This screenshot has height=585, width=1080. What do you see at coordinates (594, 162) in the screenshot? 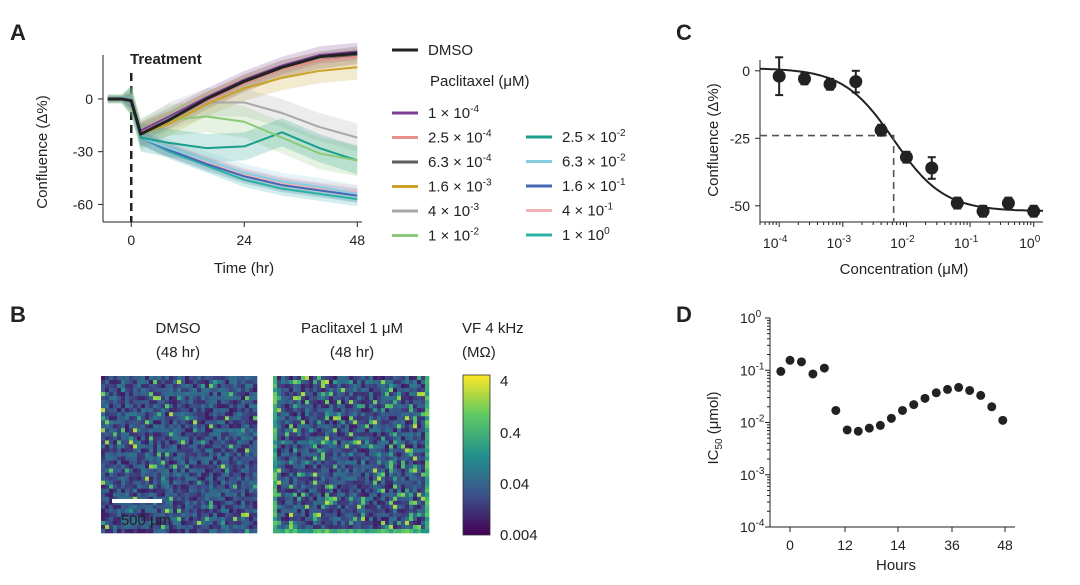
I see `legend-label: 6.3 × 10⁻²` at bounding box center [594, 162].